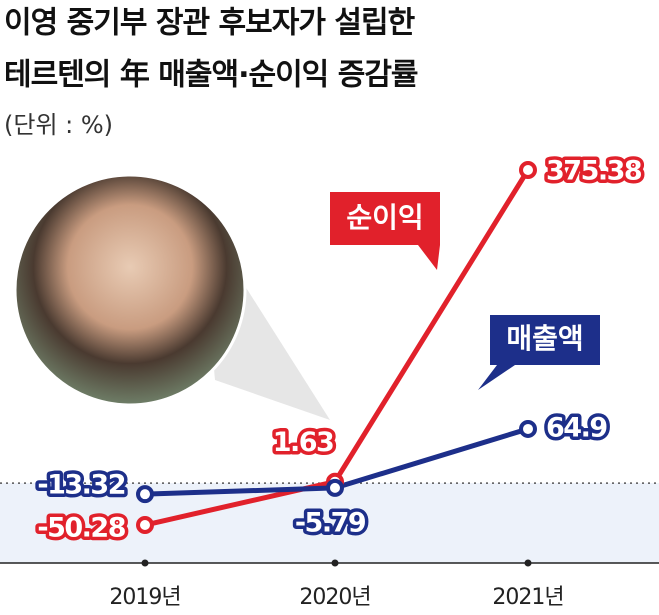  What do you see at coordinates (334, 597) in the screenshot?
I see `x-tick-label: 2020년` at bounding box center [334, 597].